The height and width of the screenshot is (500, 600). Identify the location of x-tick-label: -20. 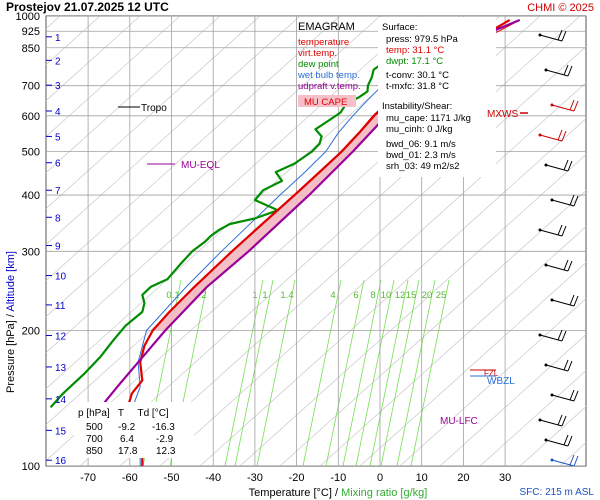
(297, 478).